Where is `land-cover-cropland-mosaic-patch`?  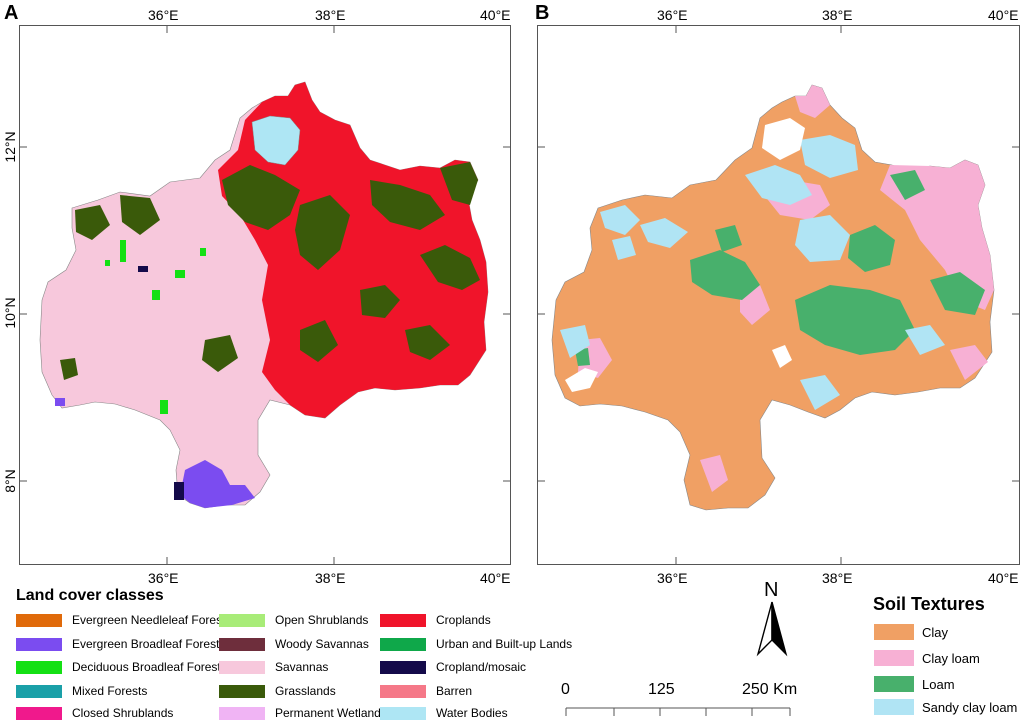
land-cover-cropland-mosaic-patch is located at coordinates (179, 491).